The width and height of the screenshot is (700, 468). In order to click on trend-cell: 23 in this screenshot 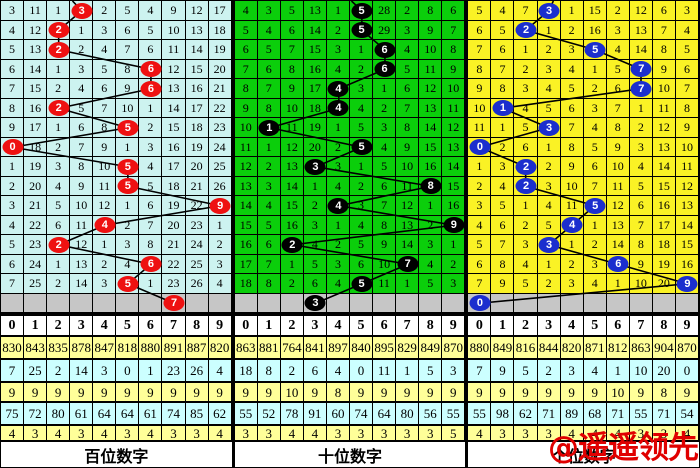, I will do `click(36, 245)`.